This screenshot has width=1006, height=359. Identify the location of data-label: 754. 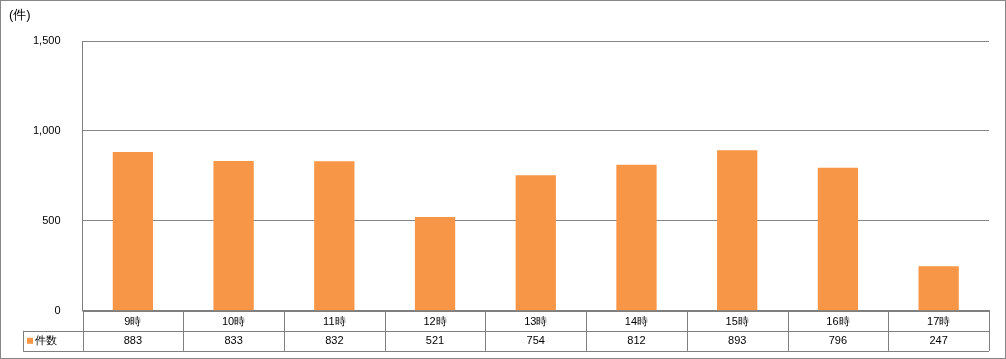
(535, 339).